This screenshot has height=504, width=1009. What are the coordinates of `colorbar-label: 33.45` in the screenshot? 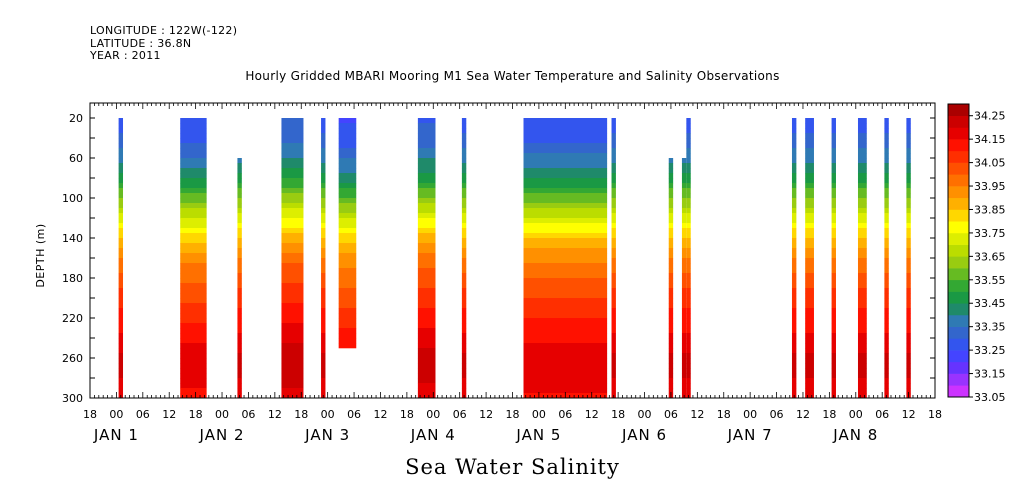 It's located at (990, 303).